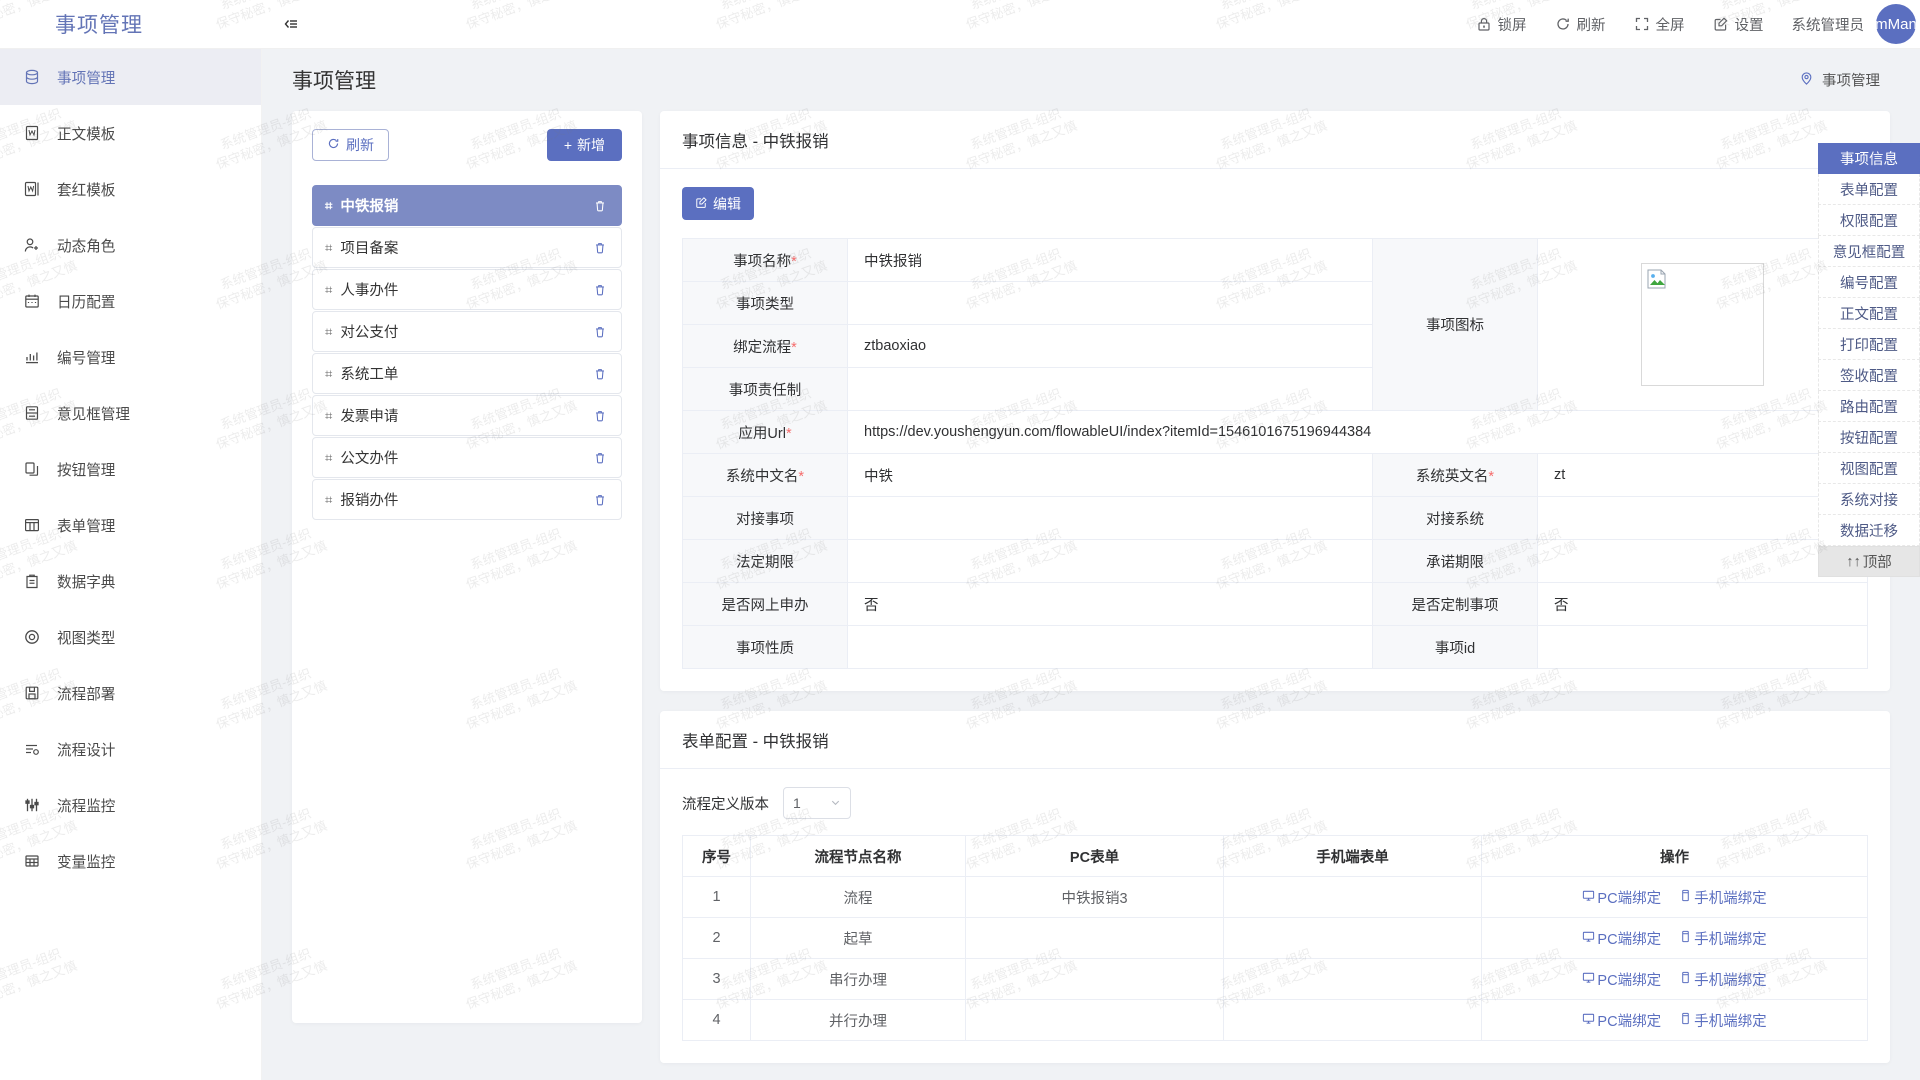 The image size is (1920, 1080). What do you see at coordinates (1730, 1021) in the screenshot?
I see `mobile-bind-label: 手机端绑定` at bounding box center [1730, 1021].